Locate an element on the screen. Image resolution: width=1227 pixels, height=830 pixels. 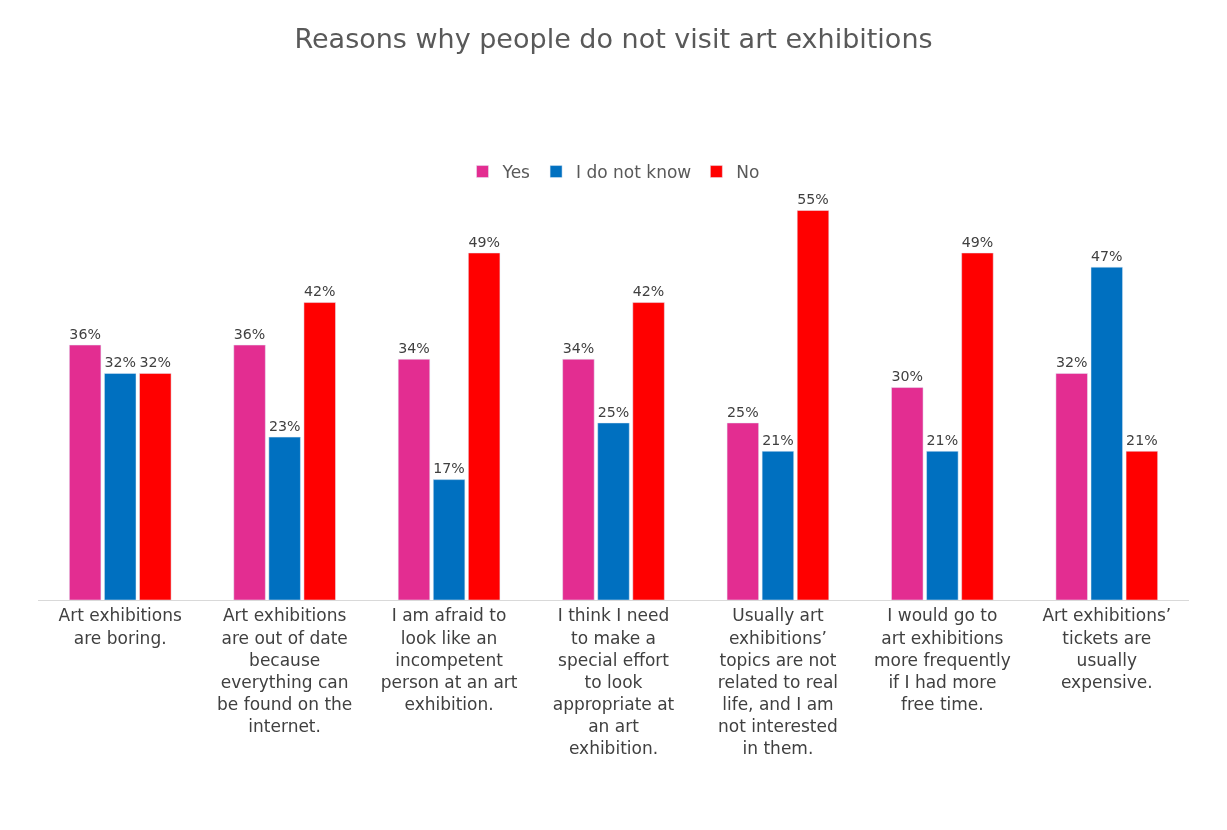
legend-label: Yes is located at coordinates (516, 172).